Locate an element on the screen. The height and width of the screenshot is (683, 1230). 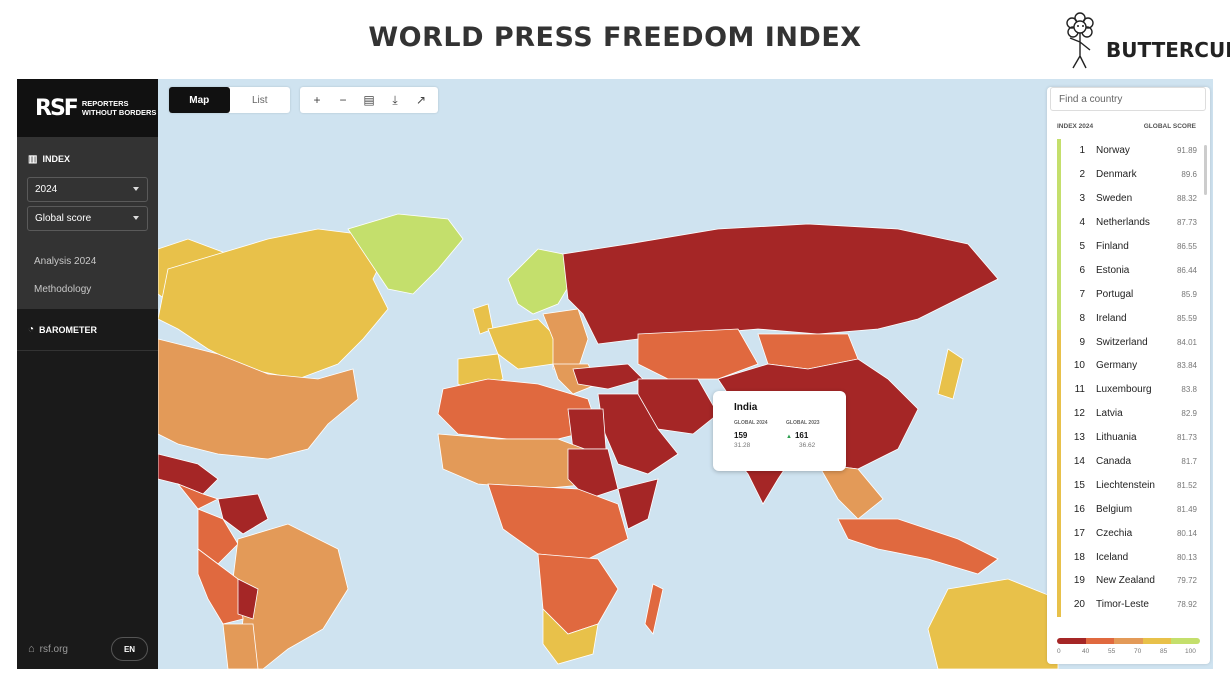
ranking-row: 13 Lithuania 81.73 is located at coordinates (1128, 437).